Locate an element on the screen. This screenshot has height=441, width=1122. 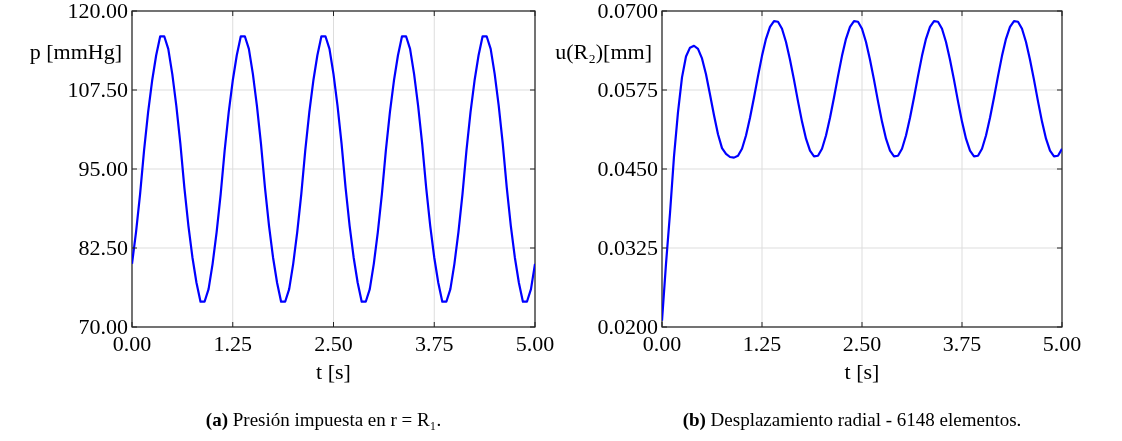
y-tick-label: 120.00 is located at coordinates (97, 11).